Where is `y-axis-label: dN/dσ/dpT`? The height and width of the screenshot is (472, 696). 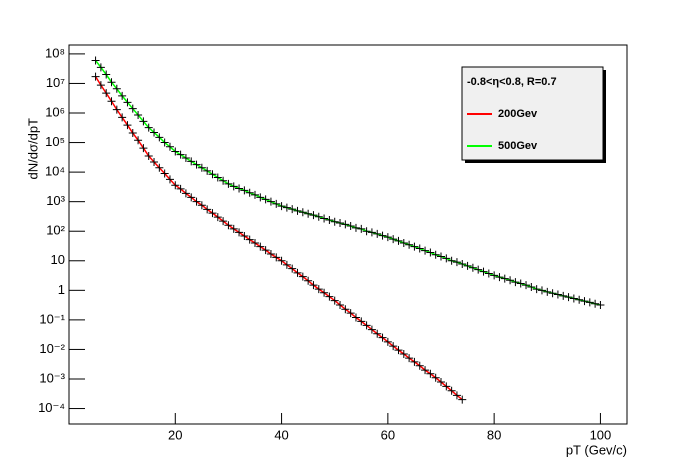 y-axis-label: dN/dσ/dpT is located at coordinates (32, 149).